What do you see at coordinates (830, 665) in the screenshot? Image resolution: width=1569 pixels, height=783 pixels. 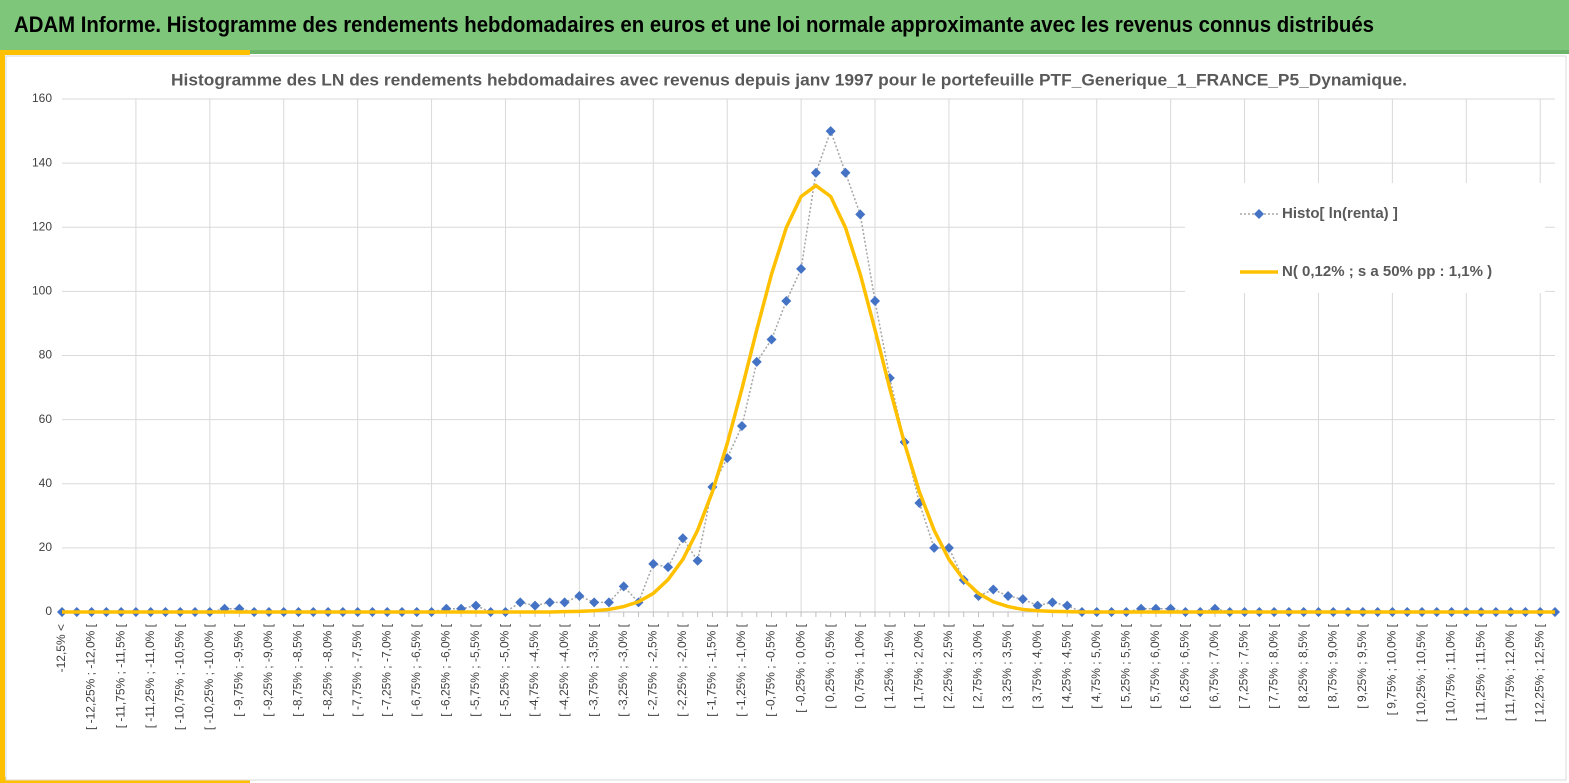 I see `x-tick-label: [ 0,25% ; 0,5% [` at bounding box center [830, 665].